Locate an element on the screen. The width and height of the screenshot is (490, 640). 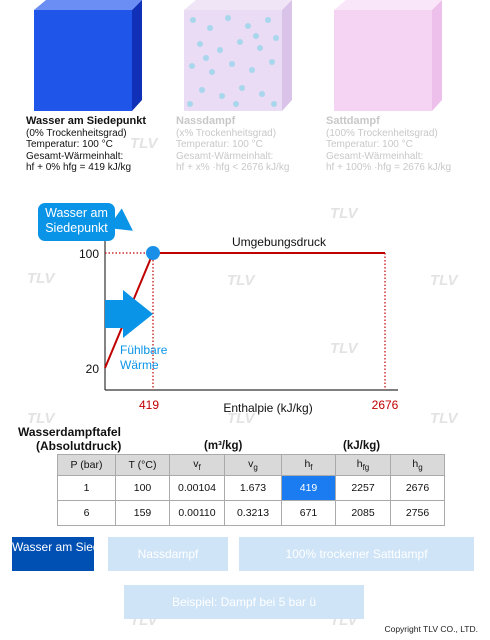
col-header: vf is located at coordinates (197, 465).